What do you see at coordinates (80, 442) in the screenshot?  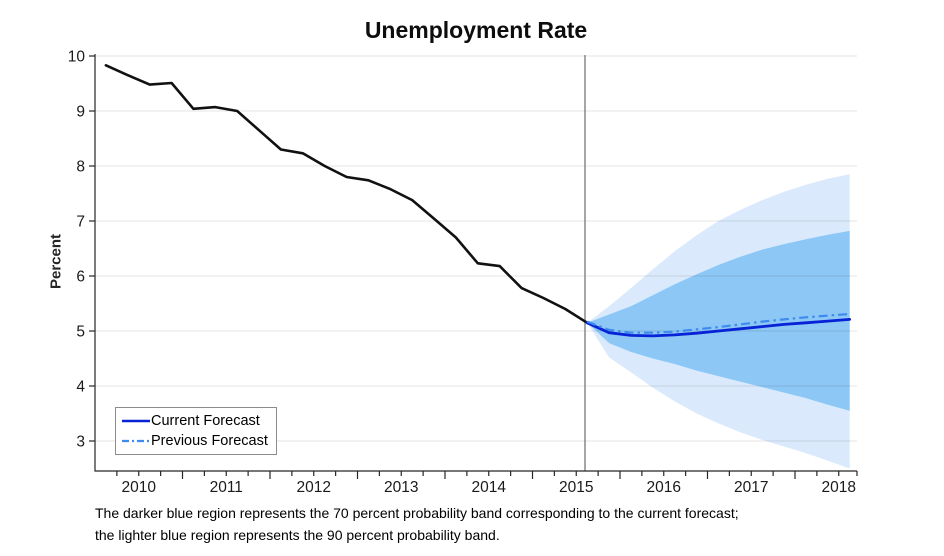 I see `y-tick-label-3: 3` at bounding box center [80, 442].